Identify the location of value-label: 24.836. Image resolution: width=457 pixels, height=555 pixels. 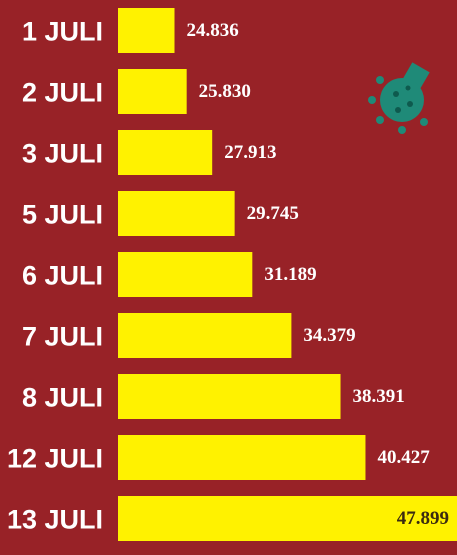
(213, 30).